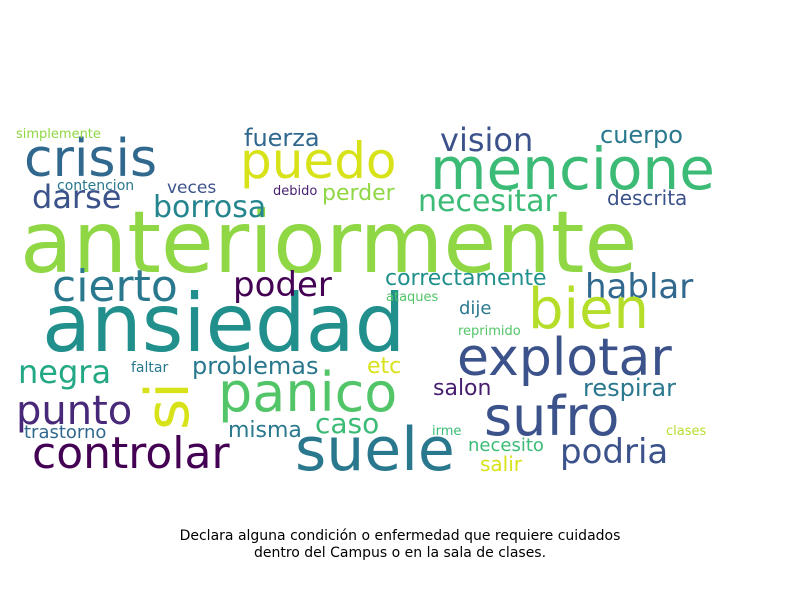 The height and width of the screenshot is (600, 800). Describe the element at coordinates (639, 287) in the screenshot. I see `word-hablar: hablar` at that location.